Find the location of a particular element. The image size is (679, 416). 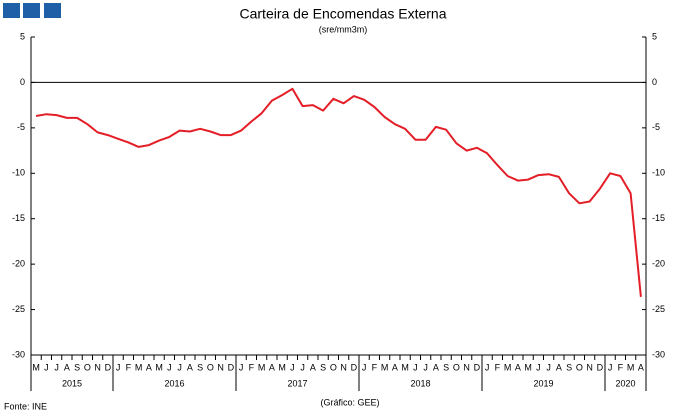

year-label: 2019 is located at coordinates (543, 383).